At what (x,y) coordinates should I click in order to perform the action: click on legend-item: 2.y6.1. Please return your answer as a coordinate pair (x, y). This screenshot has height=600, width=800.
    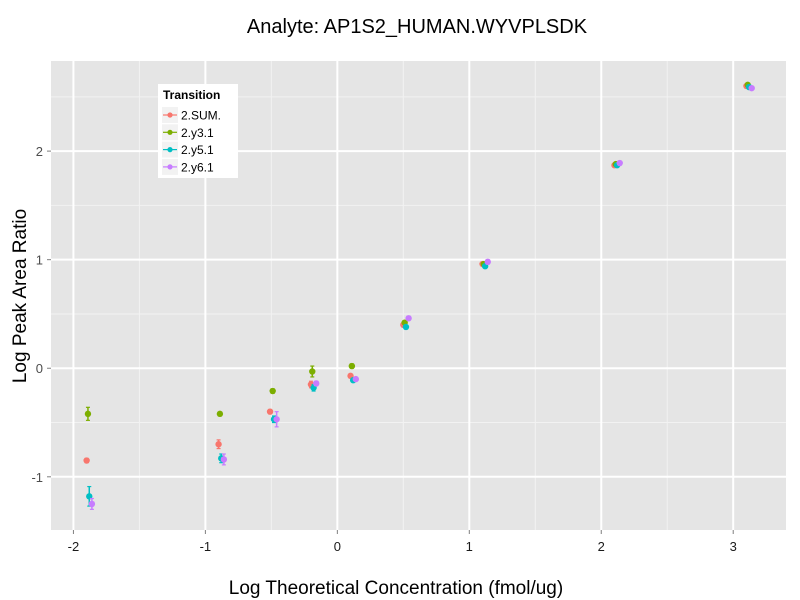
    Looking at the image, I should click on (188, 166).